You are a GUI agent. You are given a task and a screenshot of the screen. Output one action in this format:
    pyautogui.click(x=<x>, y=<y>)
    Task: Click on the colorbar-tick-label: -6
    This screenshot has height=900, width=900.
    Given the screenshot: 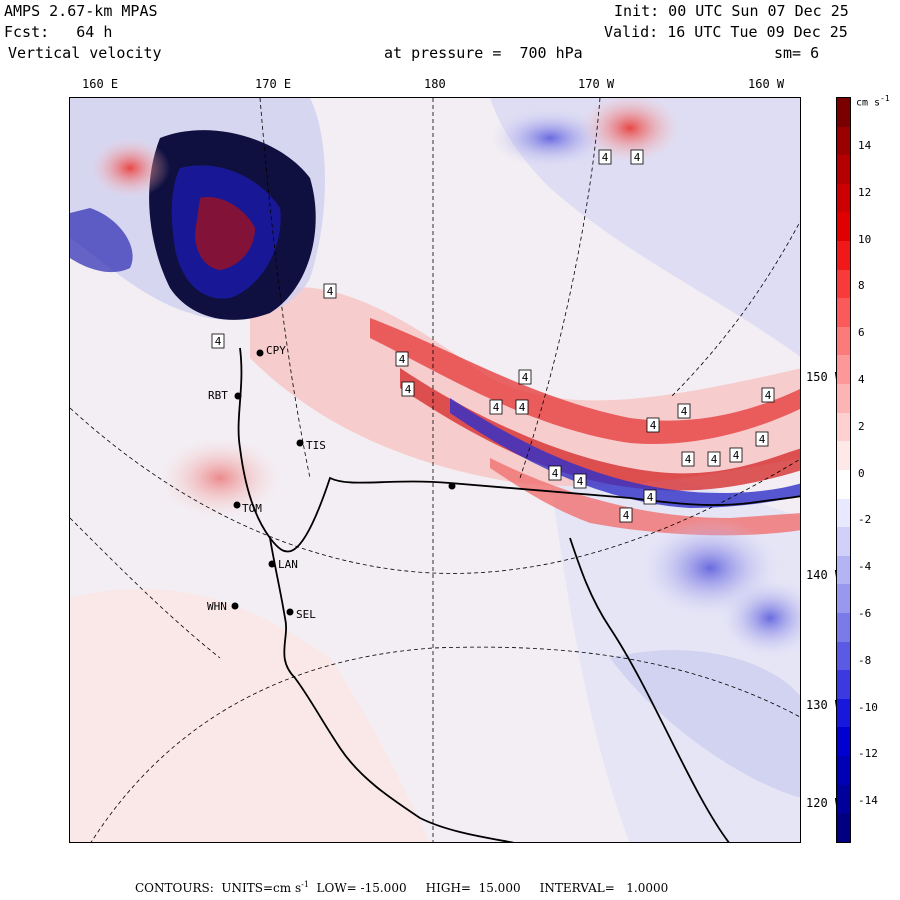 What is the action you would take?
    pyautogui.click(x=865, y=613)
    